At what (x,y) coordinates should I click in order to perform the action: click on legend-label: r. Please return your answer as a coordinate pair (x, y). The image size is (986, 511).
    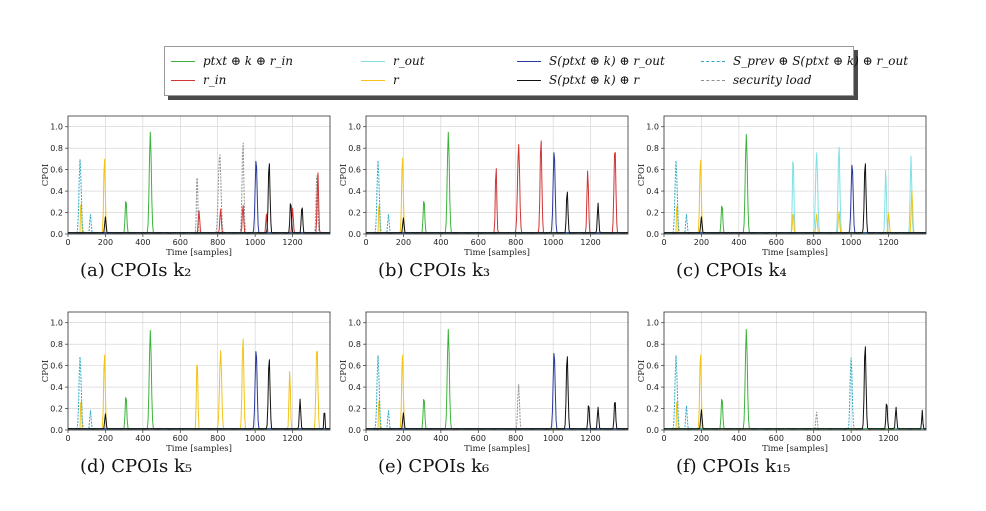
    Looking at the image, I should click on (396, 80).